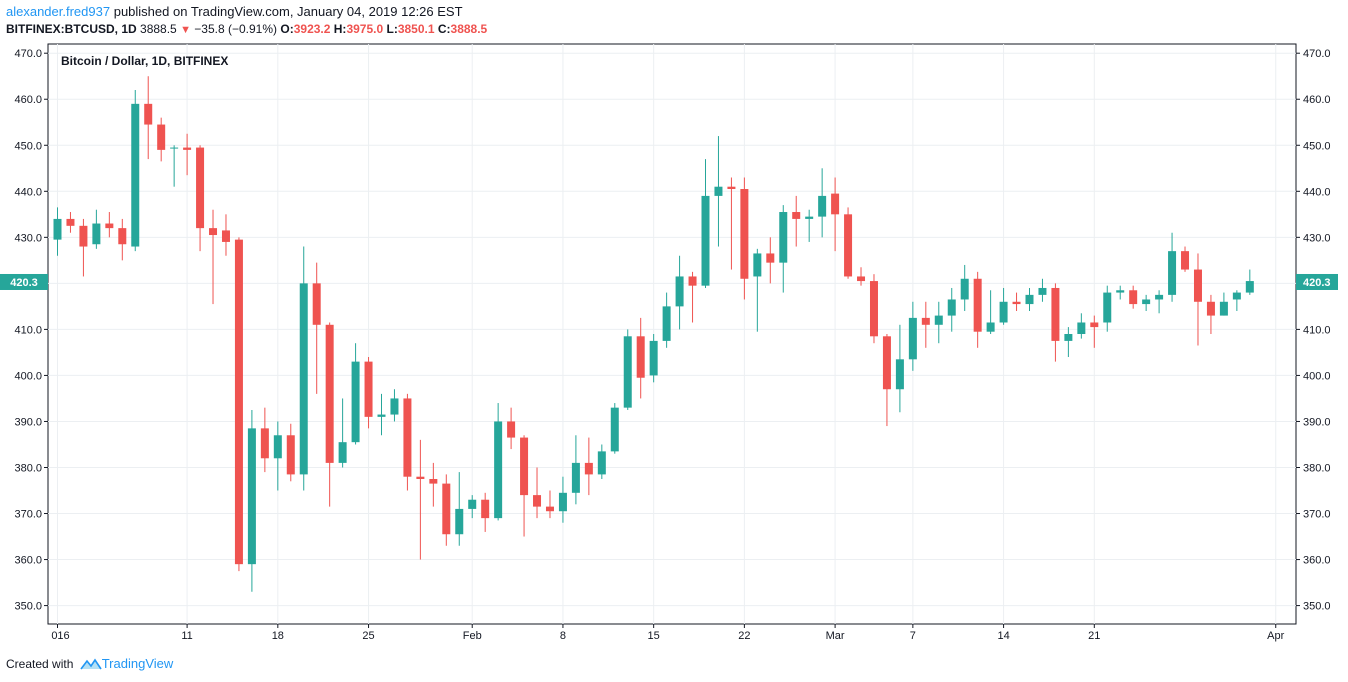 This screenshot has height=682, width=1348. I want to click on y-tick-label: 390.0, so click(28, 422).